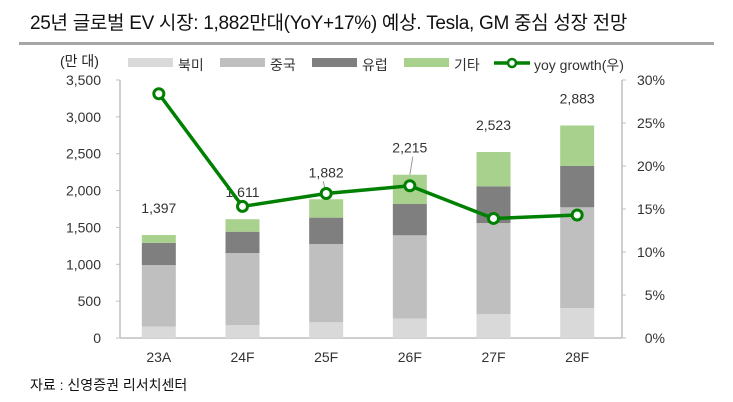 This screenshot has height=402, width=733. Describe the element at coordinates (512, 63) in the screenshot. I see `legend-line-marker` at that location.